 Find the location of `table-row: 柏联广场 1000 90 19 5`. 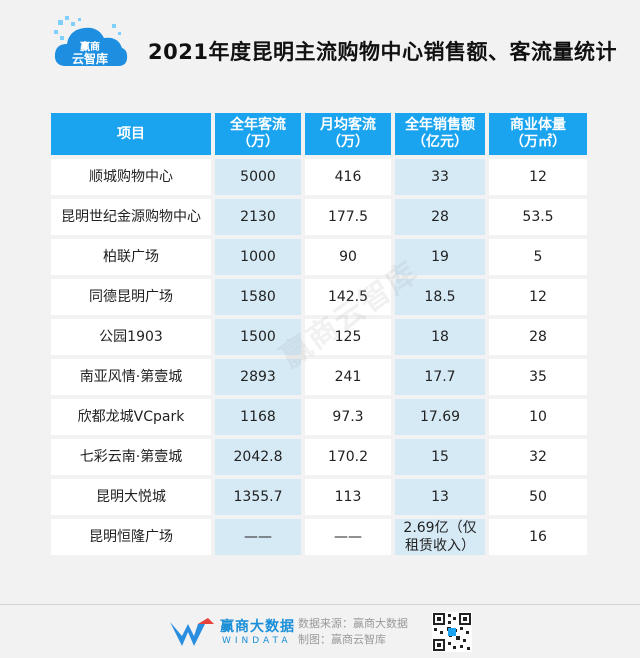

table-row: 柏联广场 1000 90 19 5 is located at coordinates (319, 257).